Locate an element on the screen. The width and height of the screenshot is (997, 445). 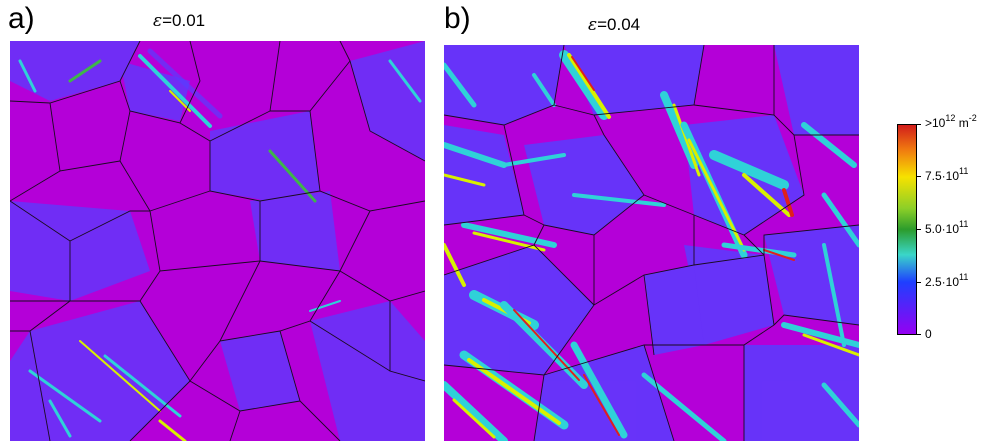
panel-a-strain-value: =0.01 is located at coordinates (184, 20).